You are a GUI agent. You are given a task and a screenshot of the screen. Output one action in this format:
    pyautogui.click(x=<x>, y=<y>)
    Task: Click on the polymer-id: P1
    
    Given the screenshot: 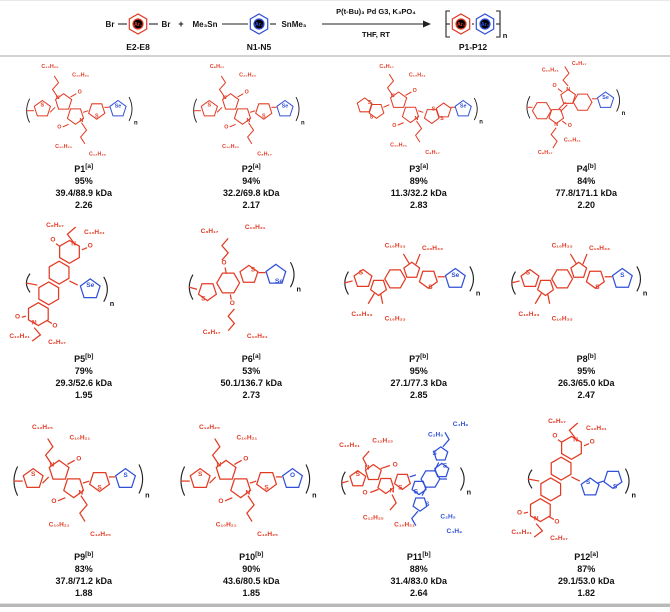 What is the action you would take?
    pyautogui.click(x=80, y=169)
    